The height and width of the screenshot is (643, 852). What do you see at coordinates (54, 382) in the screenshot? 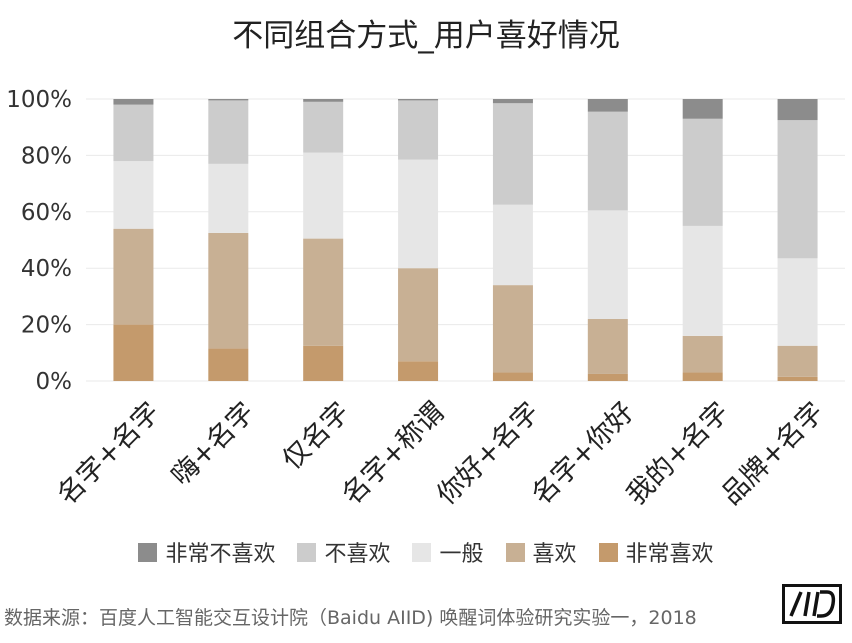
I see `y-tick-label: 0%` at bounding box center [54, 382].